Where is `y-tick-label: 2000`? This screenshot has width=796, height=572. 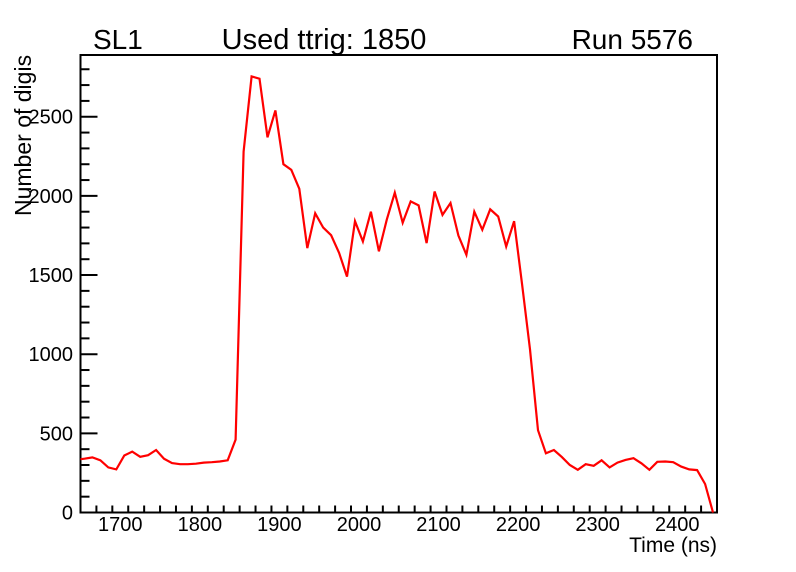
y-tick-label: 2000 is located at coordinates (51, 197).